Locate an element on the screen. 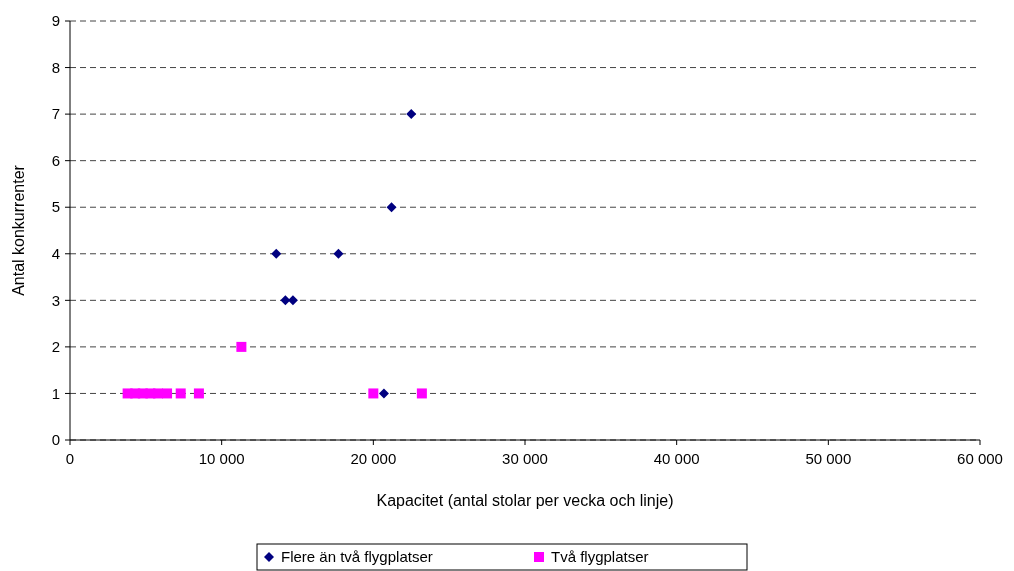 Image resolution: width=1014 pixels, height=571 pixels. x-axis-title: Kapacitet (antal stolar per vecka och linje) is located at coordinates (525, 500).